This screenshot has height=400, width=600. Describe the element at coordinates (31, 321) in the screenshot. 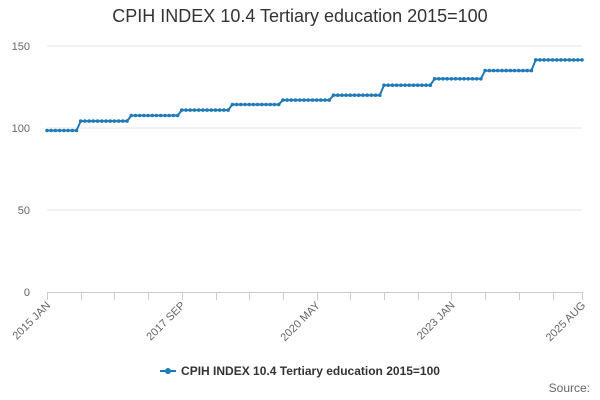

I see `x-tick-label: 2015 JAN` at that location.